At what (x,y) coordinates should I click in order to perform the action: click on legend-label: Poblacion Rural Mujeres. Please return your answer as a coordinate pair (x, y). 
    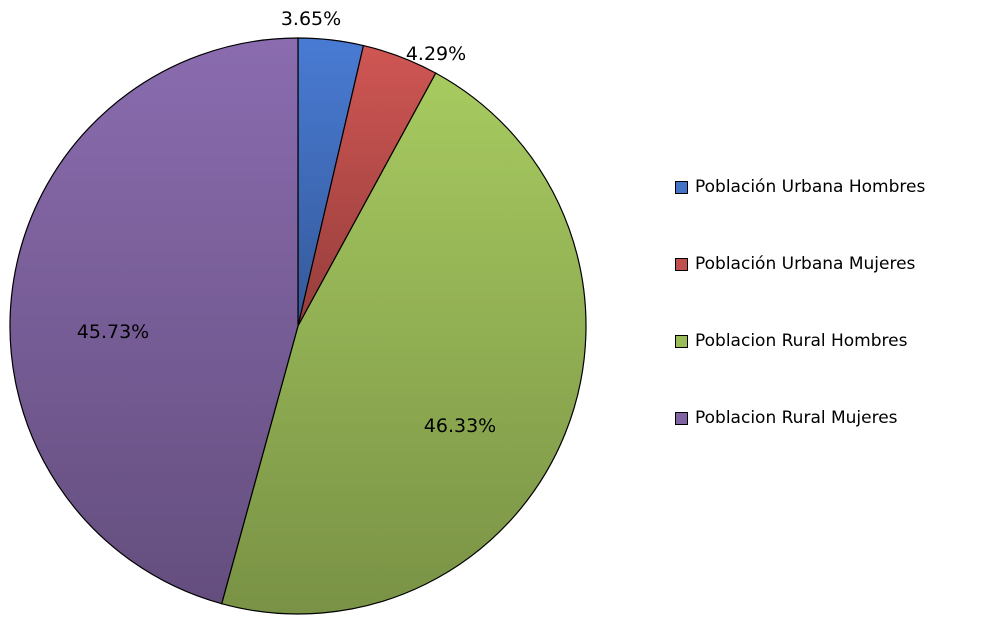
    Looking at the image, I should click on (796, 418).